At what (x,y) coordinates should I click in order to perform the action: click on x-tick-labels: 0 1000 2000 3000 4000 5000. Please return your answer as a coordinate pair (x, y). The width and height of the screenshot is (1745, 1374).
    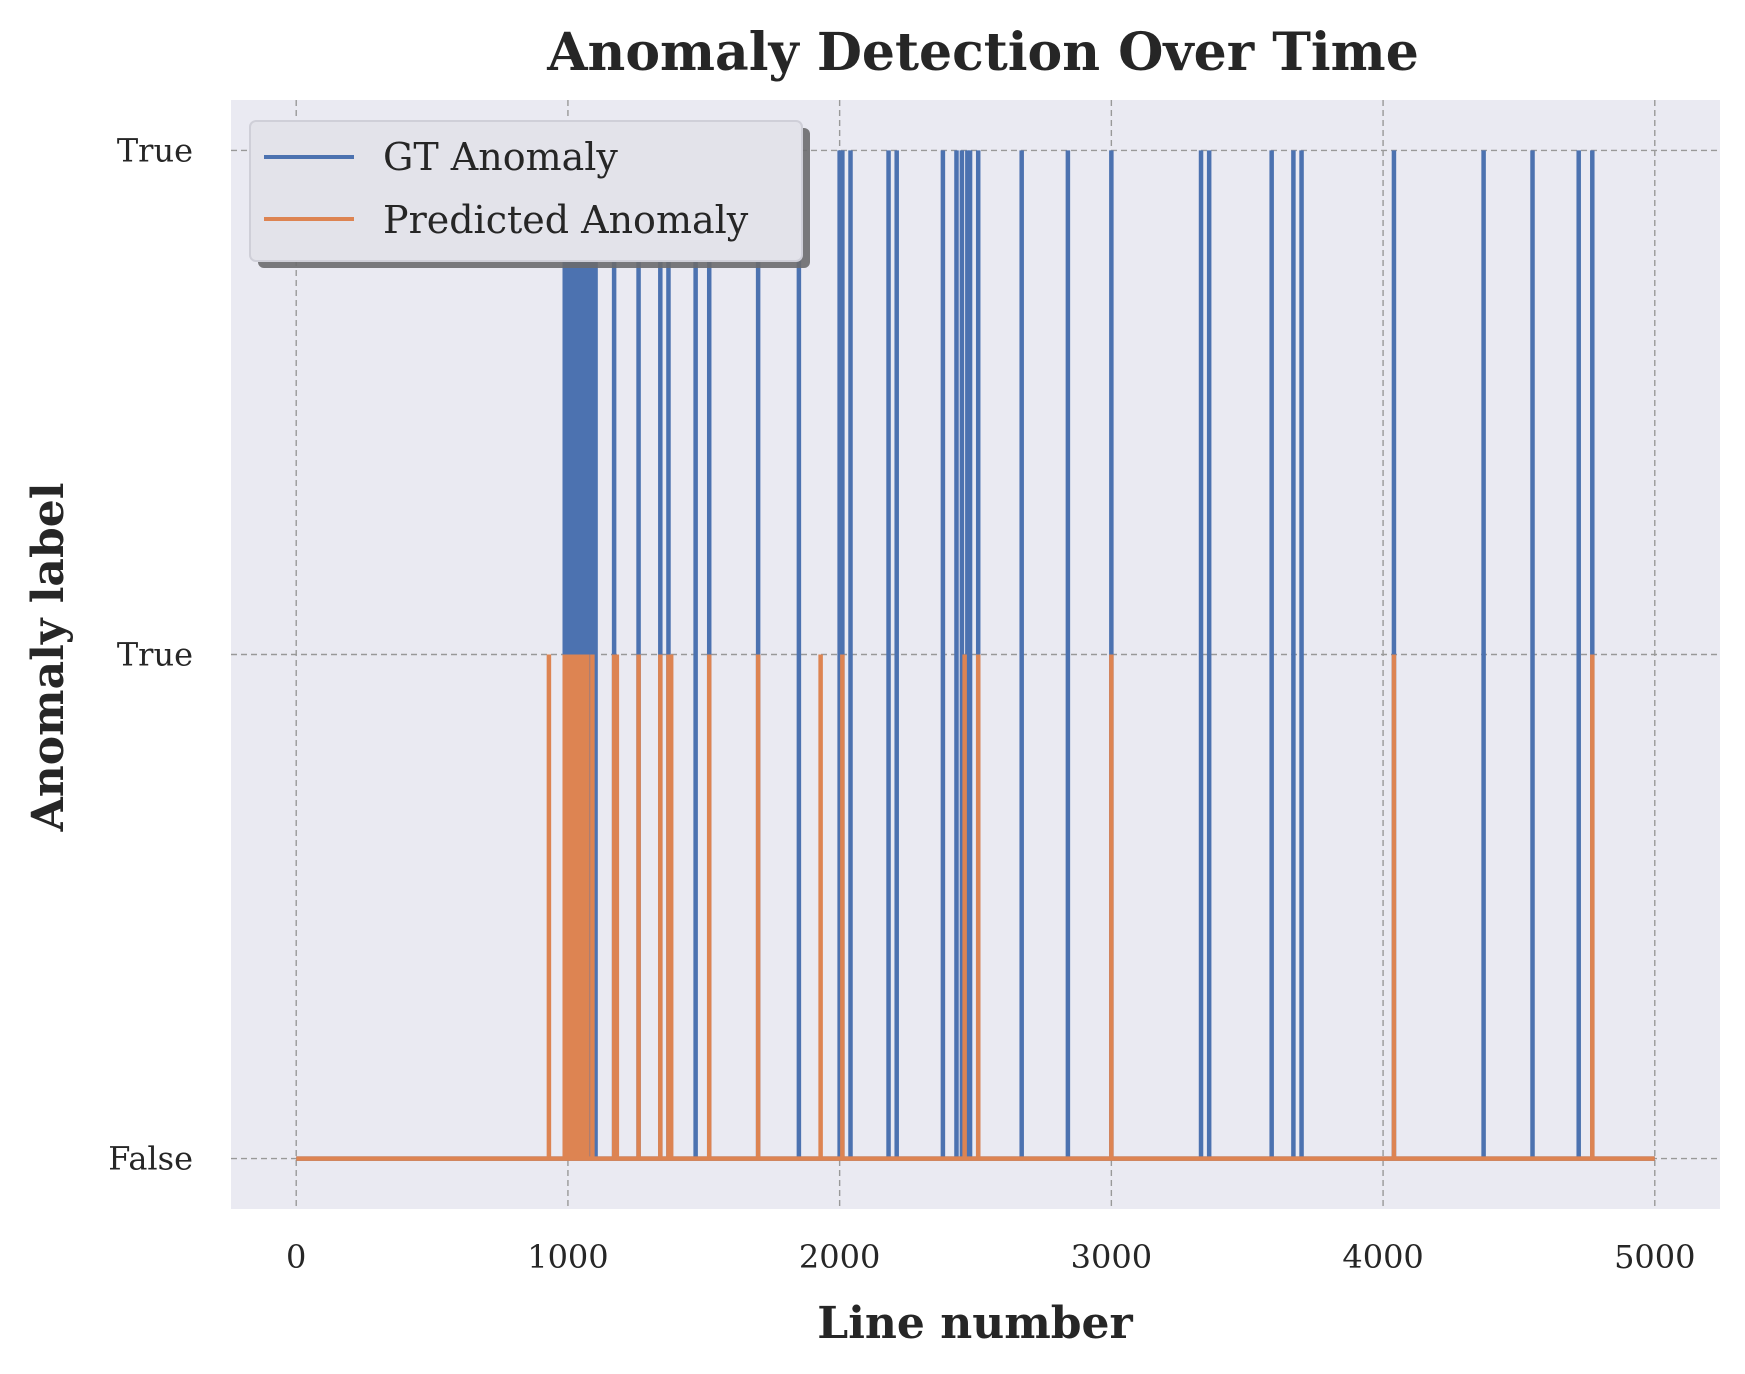
    Looking at the image, I should click on (990, 1257).